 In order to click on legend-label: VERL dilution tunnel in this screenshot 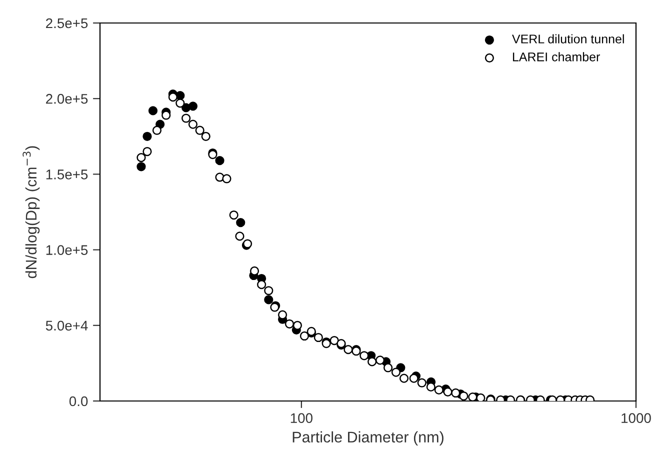, I will do `click(568, 39)`.